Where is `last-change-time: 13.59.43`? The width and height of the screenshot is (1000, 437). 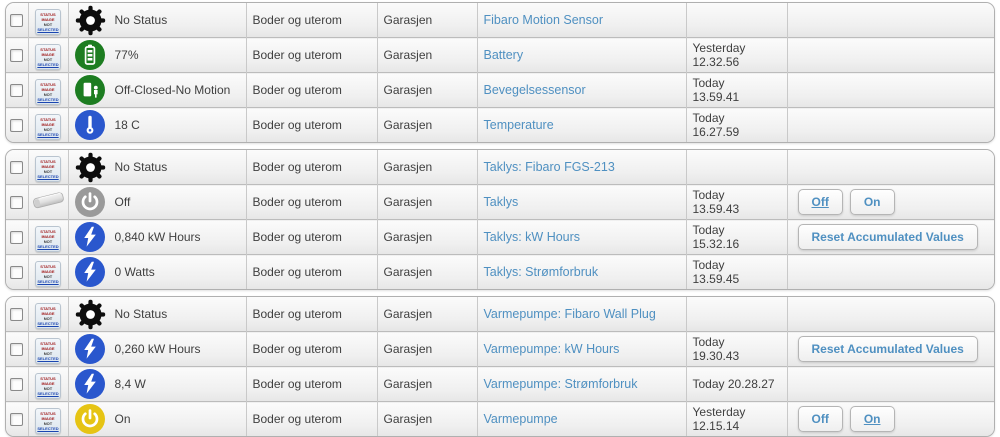
last-change-time: 13.59.43 is located at coordinates (716, 209).